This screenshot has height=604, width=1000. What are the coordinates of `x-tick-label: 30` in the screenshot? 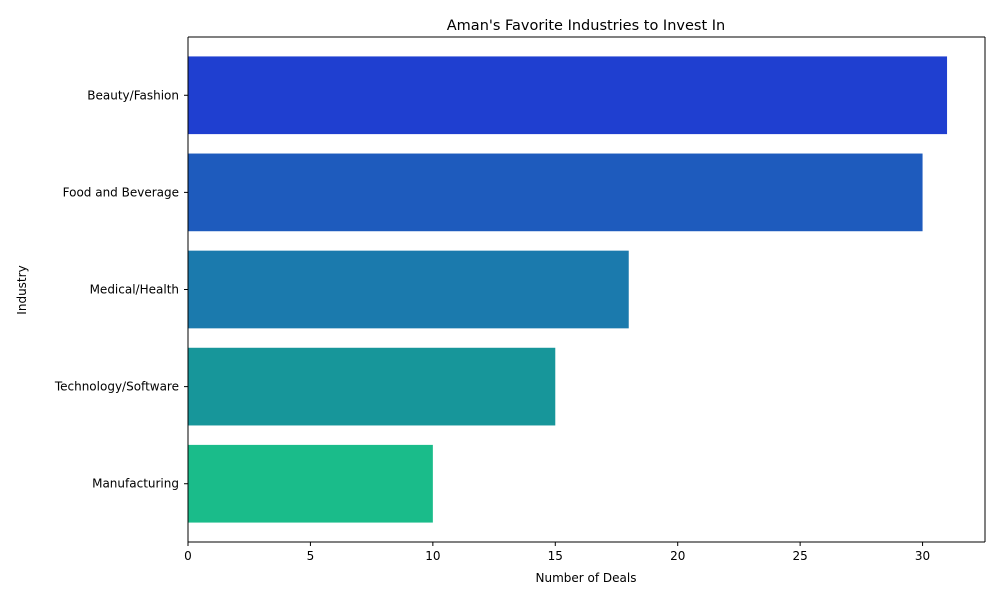 It's located at (922, 556).